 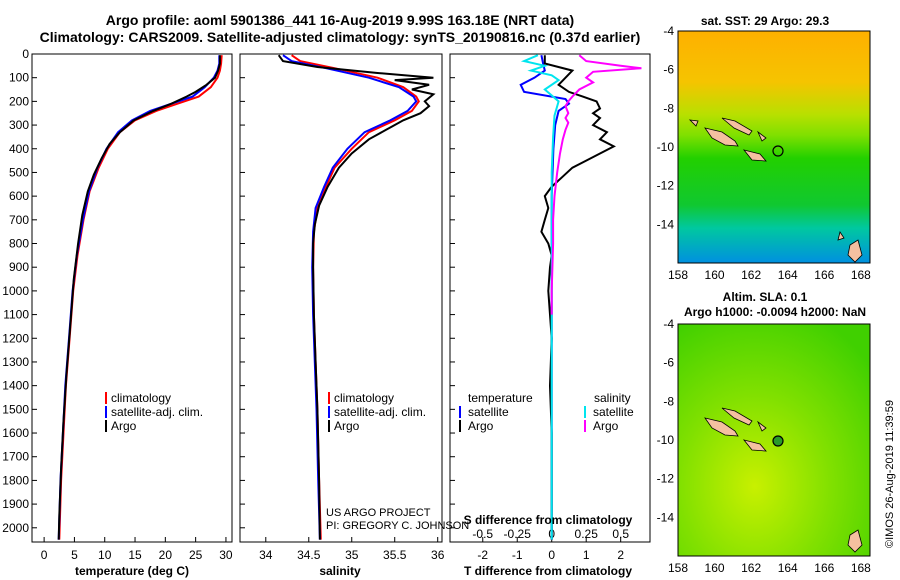 What do you see at coordinates (15, 338) in the screenshot?
I see `depth-tick-label: 1200` at bounding box center [15, 338].